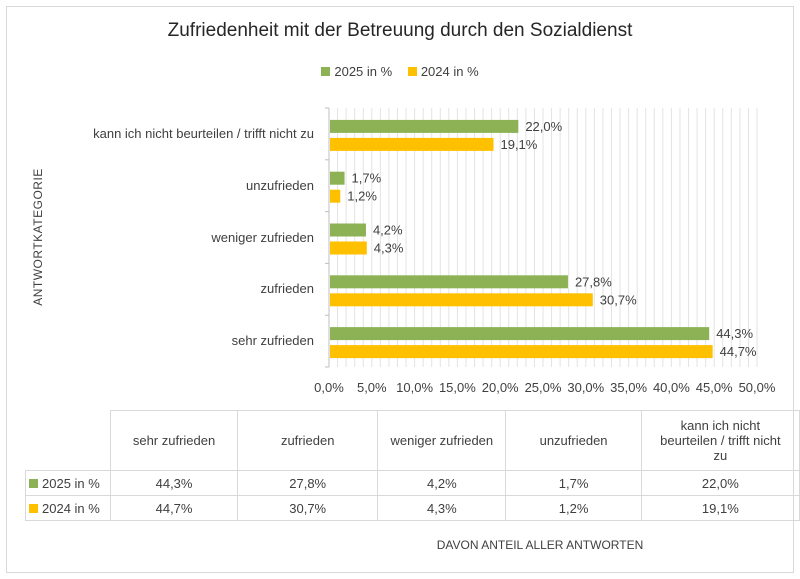 Image resolution: width=800 pixels, height=579 pixels. I want to click on x-tick-label: 30,0%, so click(585, 387).